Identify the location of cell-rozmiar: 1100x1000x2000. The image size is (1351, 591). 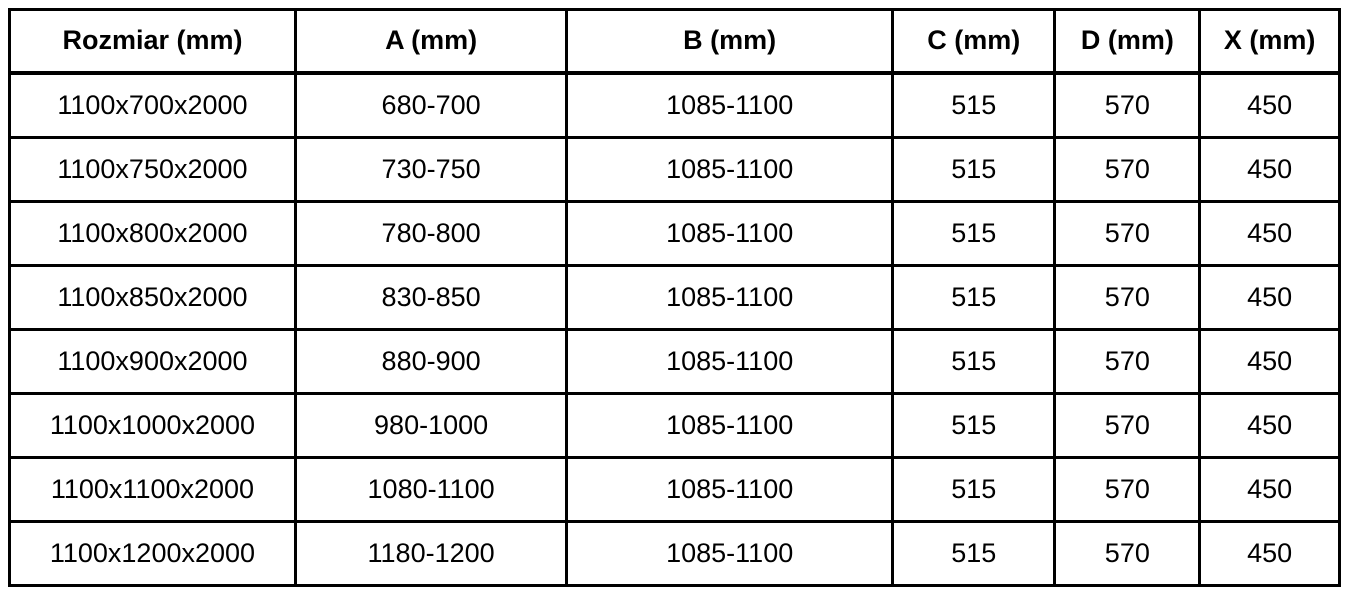
(152, 426).